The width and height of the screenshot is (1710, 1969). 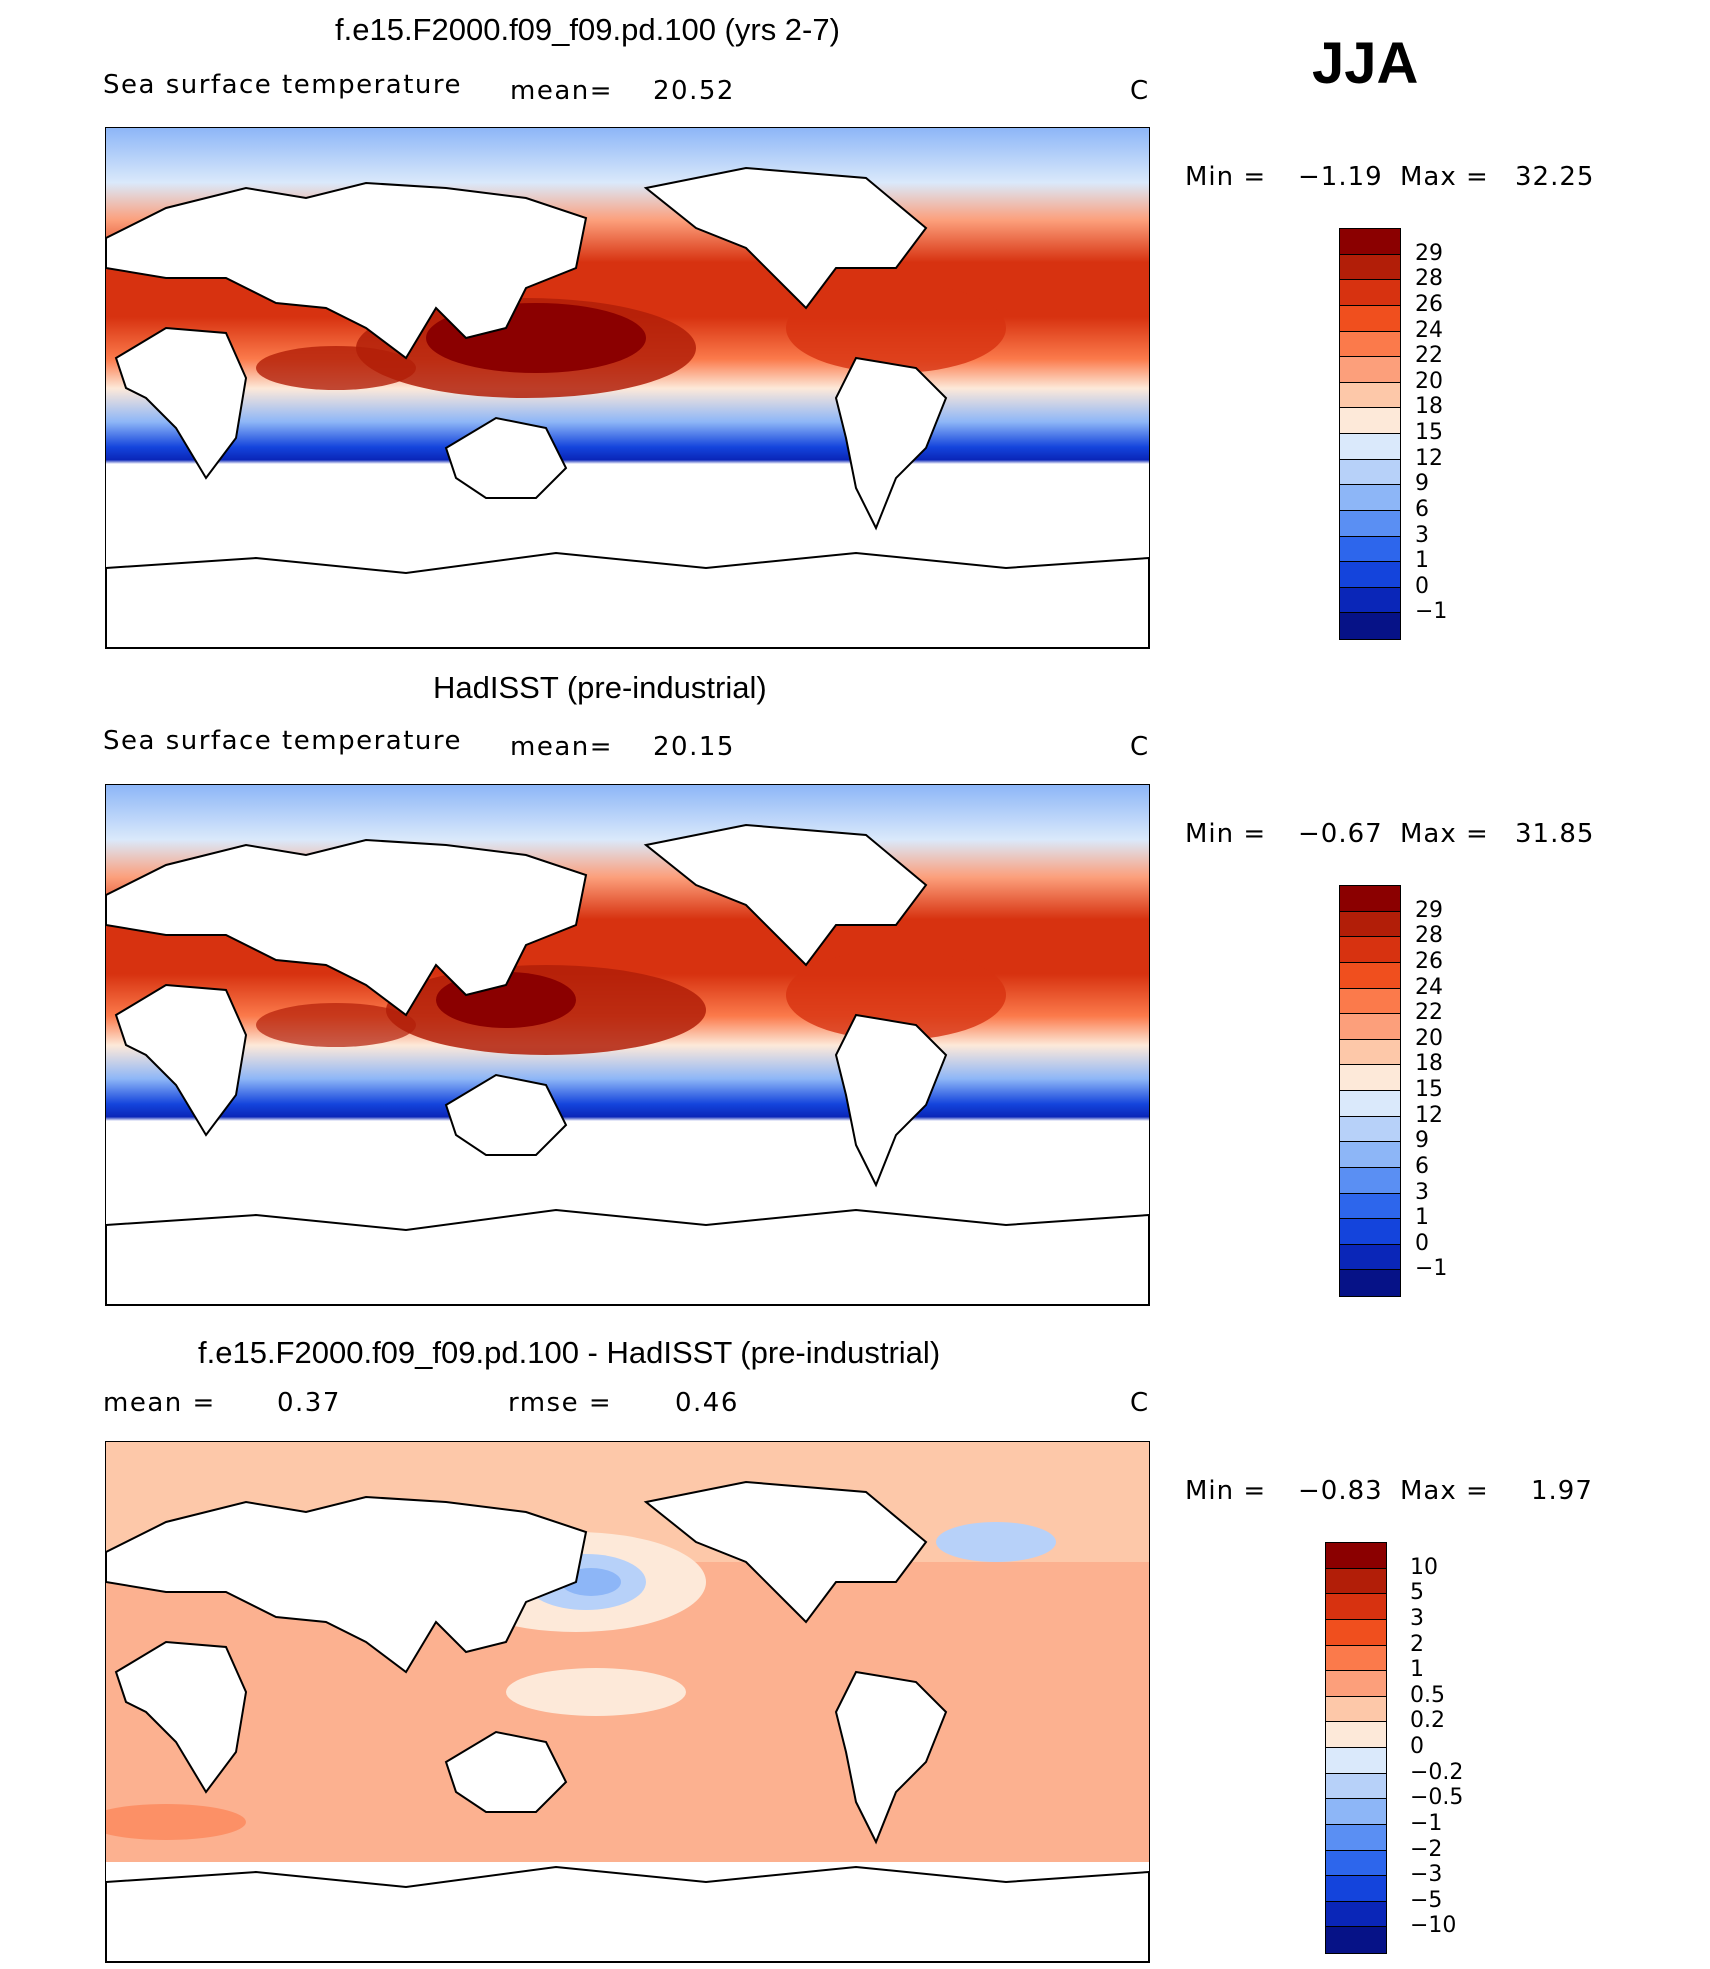 I want to click on colorbar-tick-label: −2, so click(x=1426, y=1849).